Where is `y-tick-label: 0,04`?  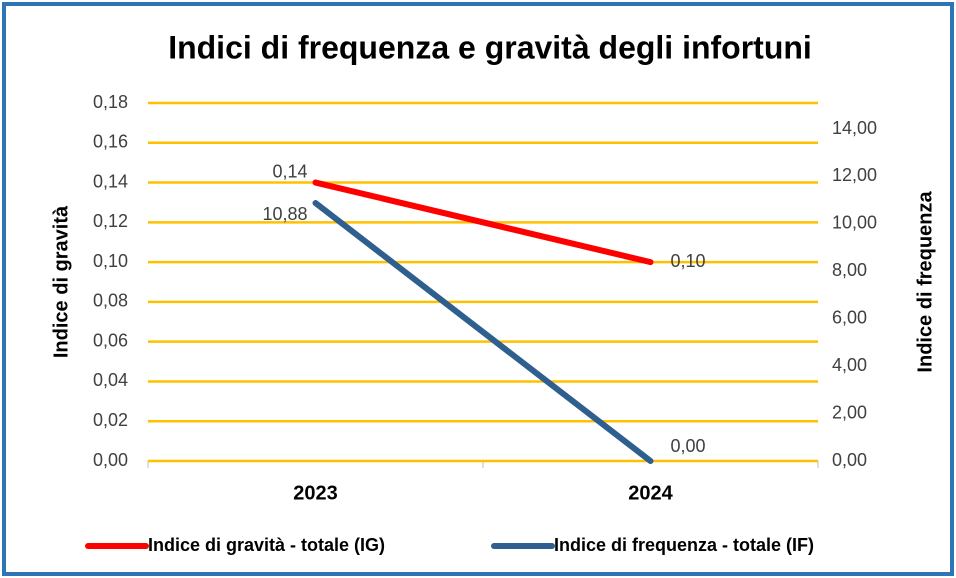 y-tick-label: 0,04 is located at coordinates (110, 380).